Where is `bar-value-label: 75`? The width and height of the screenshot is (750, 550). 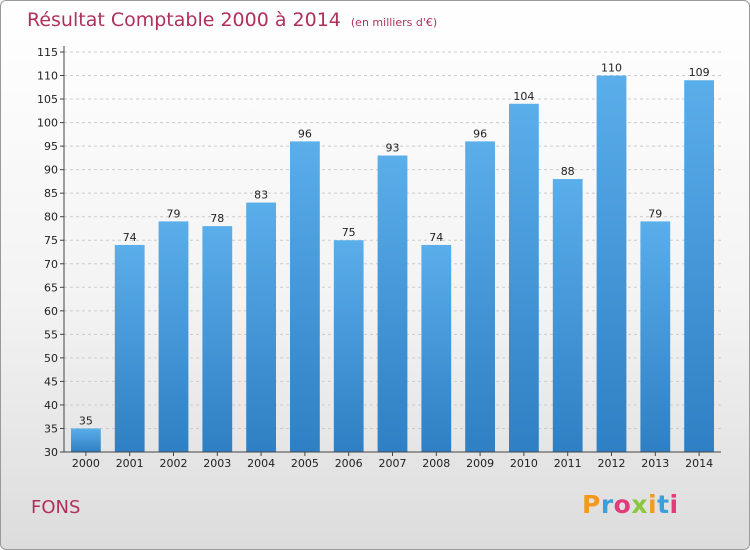 bar-value-label: 75 is located at coordinates (349, 232).